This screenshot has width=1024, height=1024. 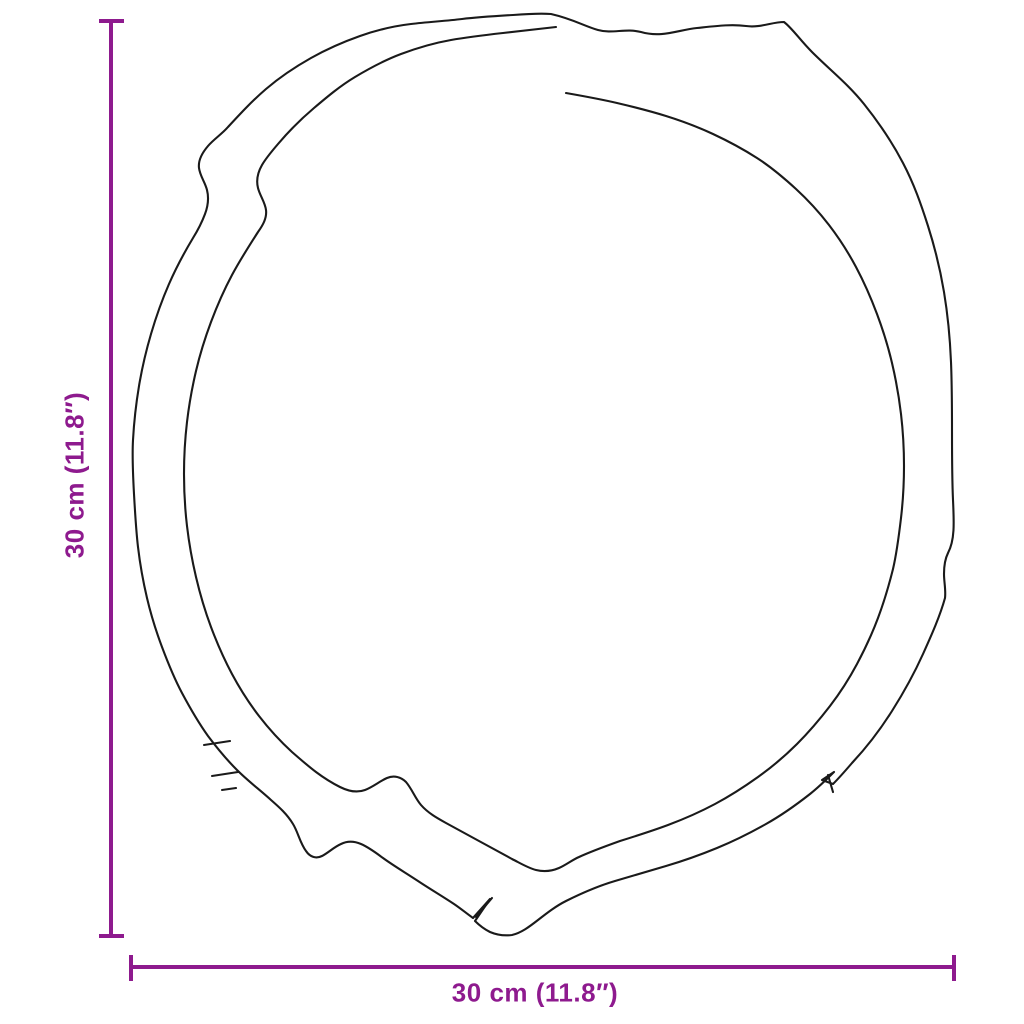 I want to click on width-dimension-label: 30 cm (11.8″), so click(x=535, y=992).